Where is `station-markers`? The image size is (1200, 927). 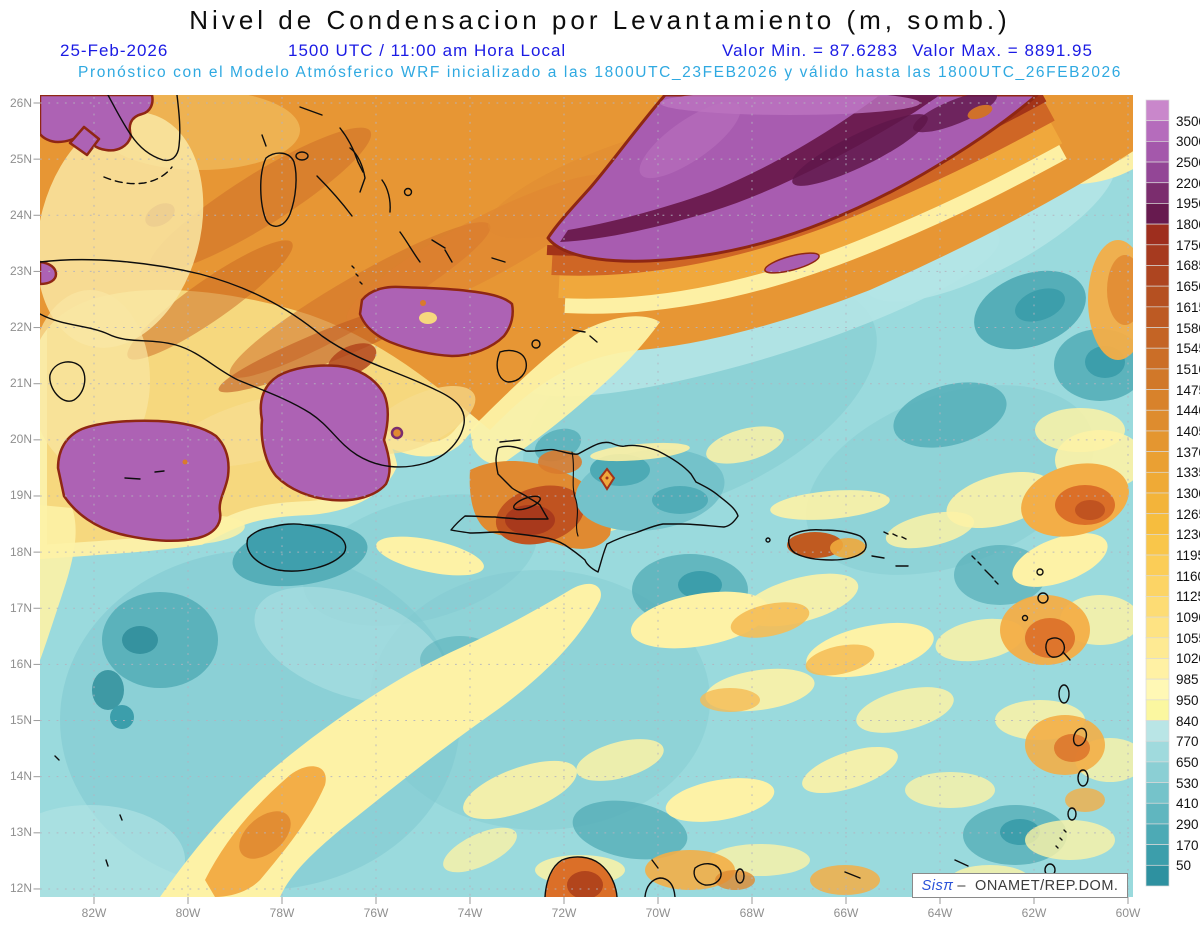 station-markers is located at coordinates (503, 458).